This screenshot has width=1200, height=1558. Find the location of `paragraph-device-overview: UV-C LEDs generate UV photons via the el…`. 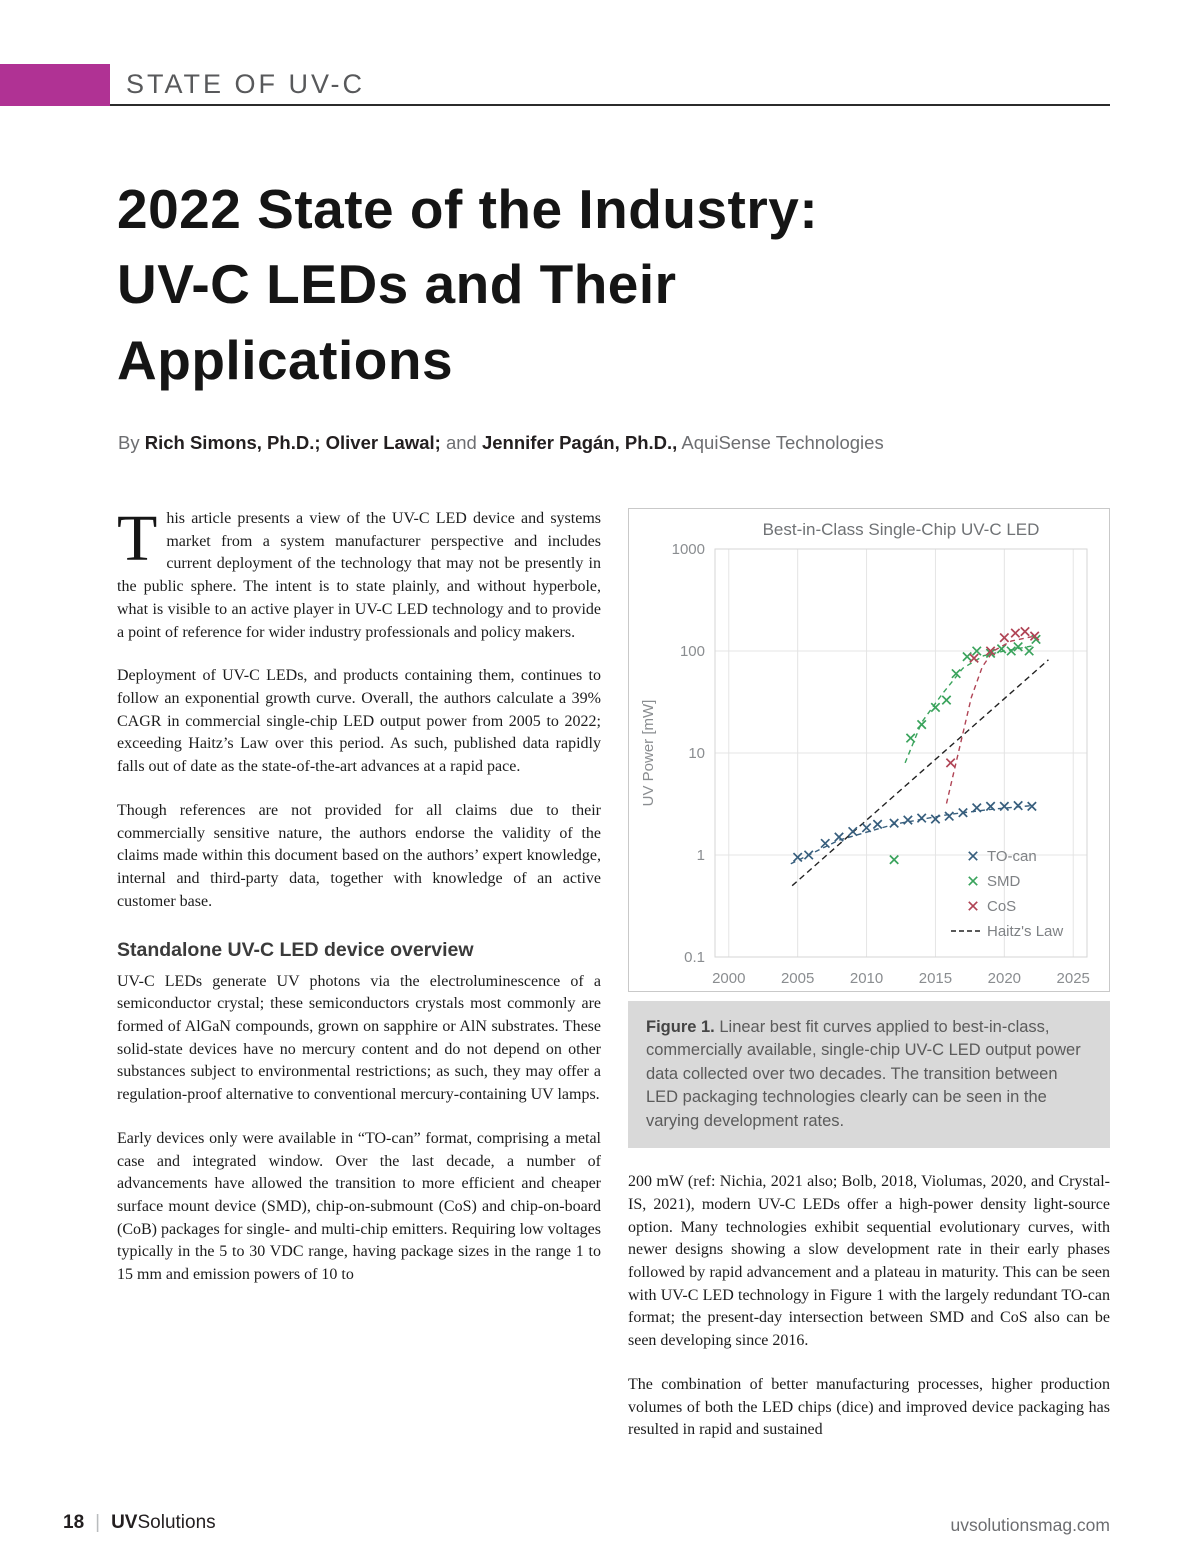

paragraph-device-overview: UV-C LEDs generate UV photons via the el… is located at coordinates (359, 1038).